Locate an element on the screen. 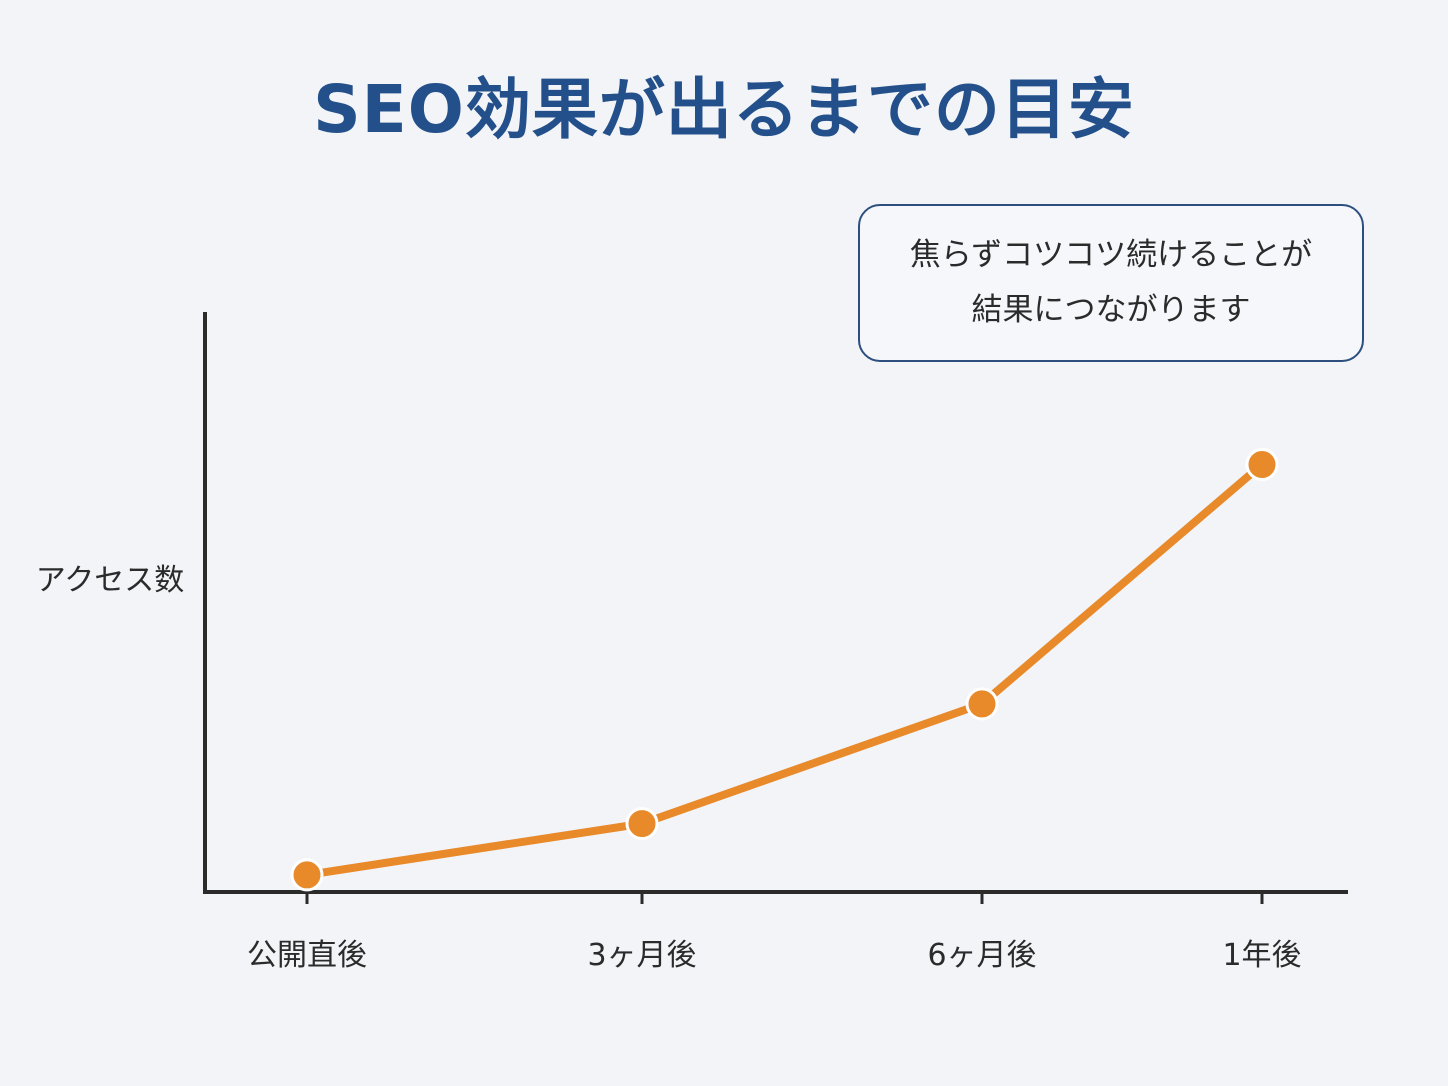  x-tick-label: 1年後 is located at coordinates (1261, 955).